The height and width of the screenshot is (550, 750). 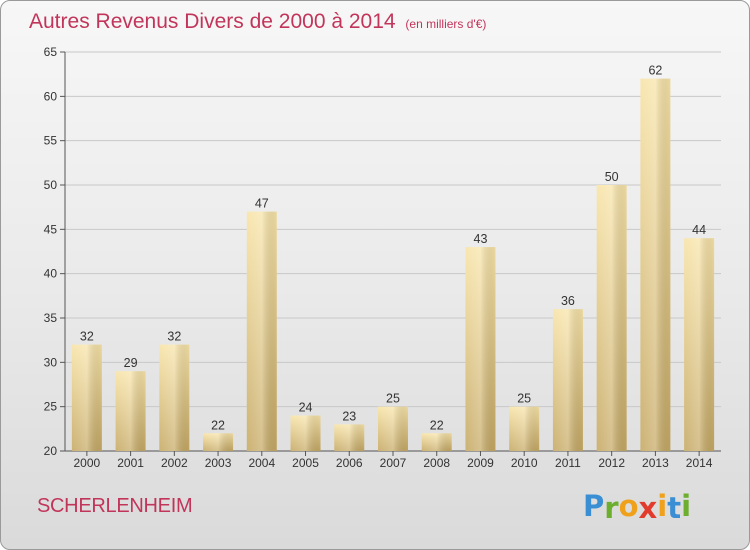 I want to click on proxiti-logo: Proxiti, so click(x=637, y=507).